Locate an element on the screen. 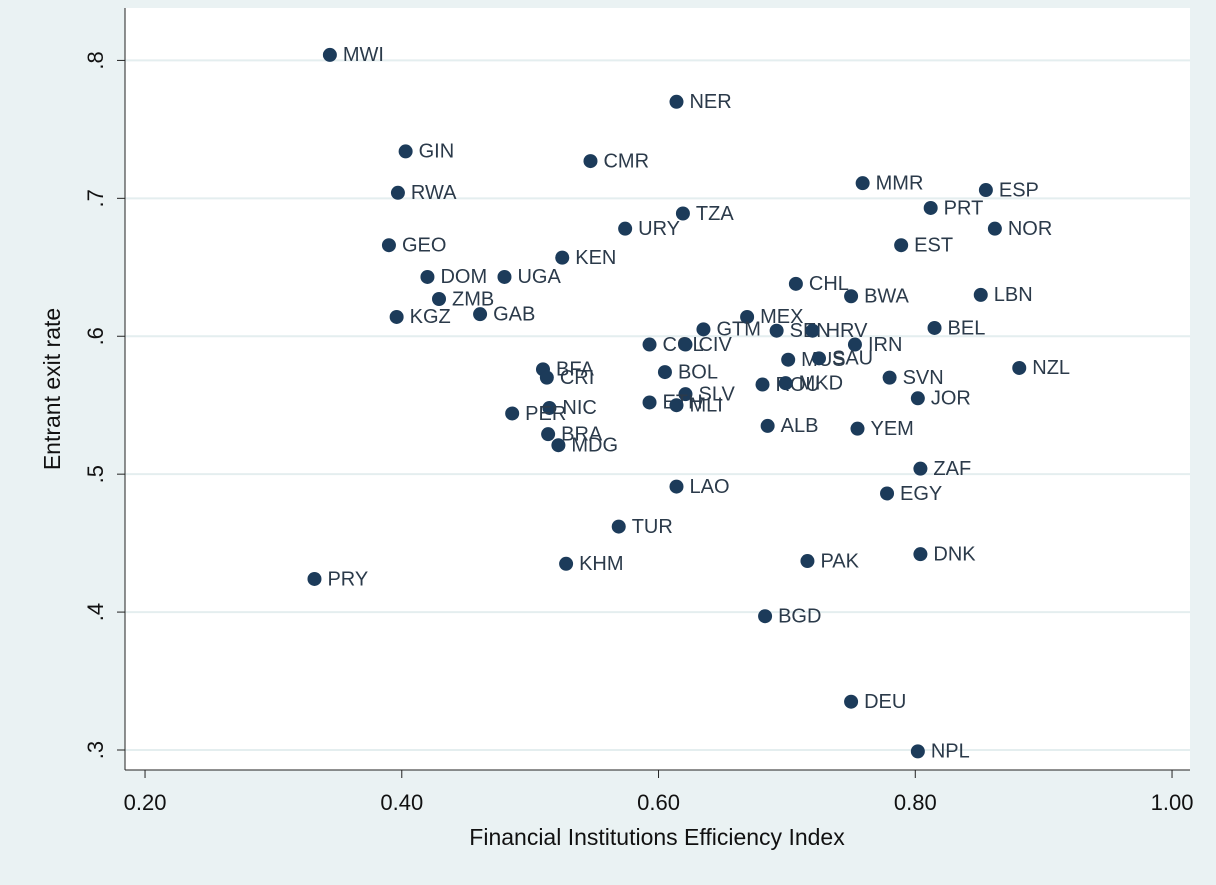  point-label: RWA is located at coordinates (434, 193).